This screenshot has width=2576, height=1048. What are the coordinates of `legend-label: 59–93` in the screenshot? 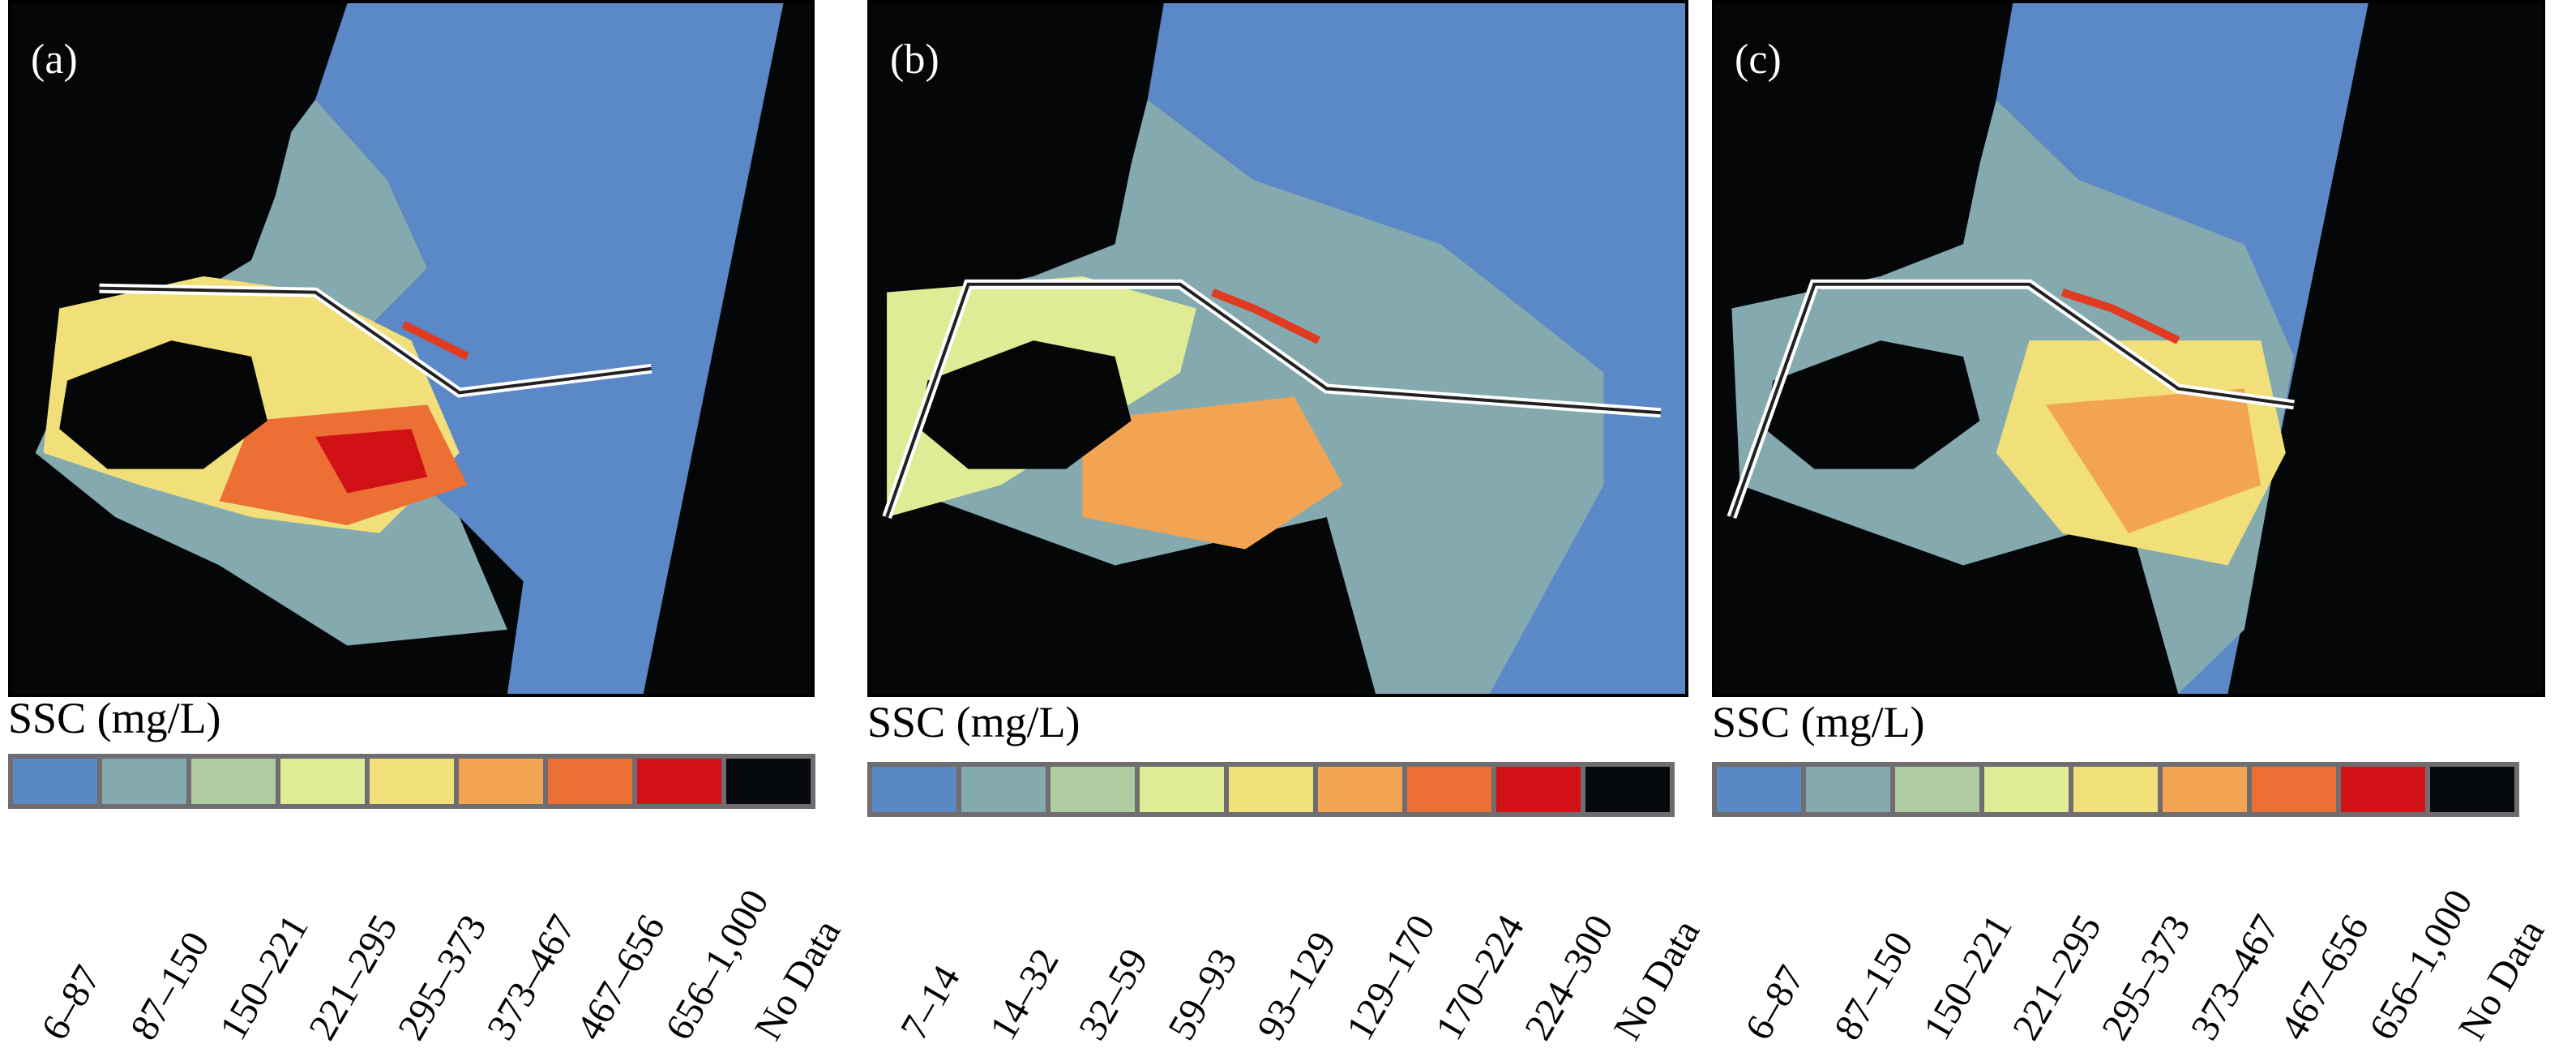 It's located at (1202, 994).